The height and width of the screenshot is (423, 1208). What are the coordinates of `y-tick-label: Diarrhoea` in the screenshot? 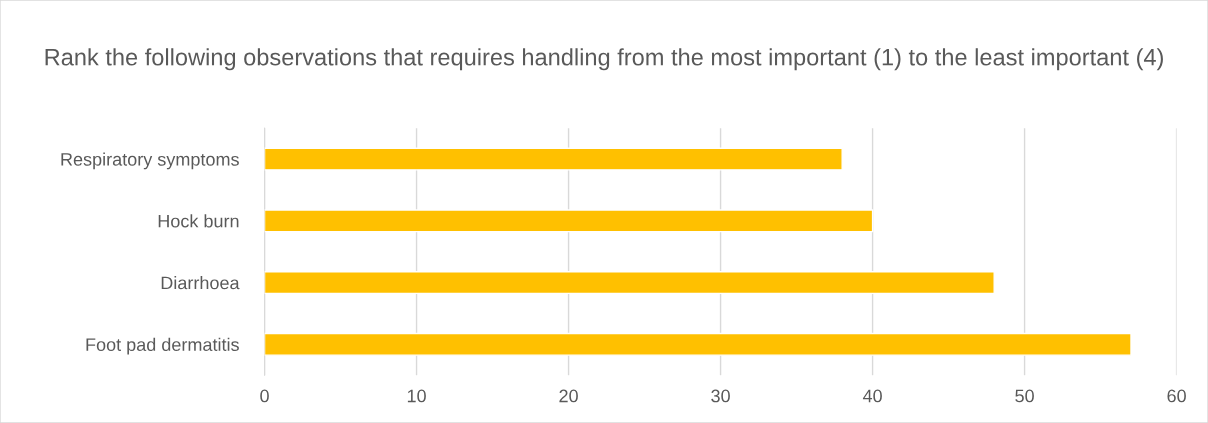 It's located at (200, 283).